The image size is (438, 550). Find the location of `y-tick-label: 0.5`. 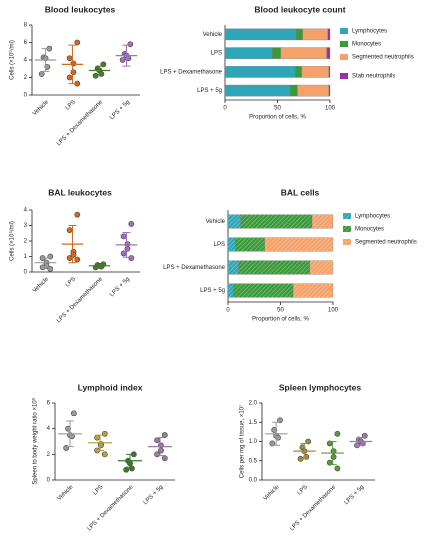

y-tick-label: 0.5 is located at coordinates (253, 461).